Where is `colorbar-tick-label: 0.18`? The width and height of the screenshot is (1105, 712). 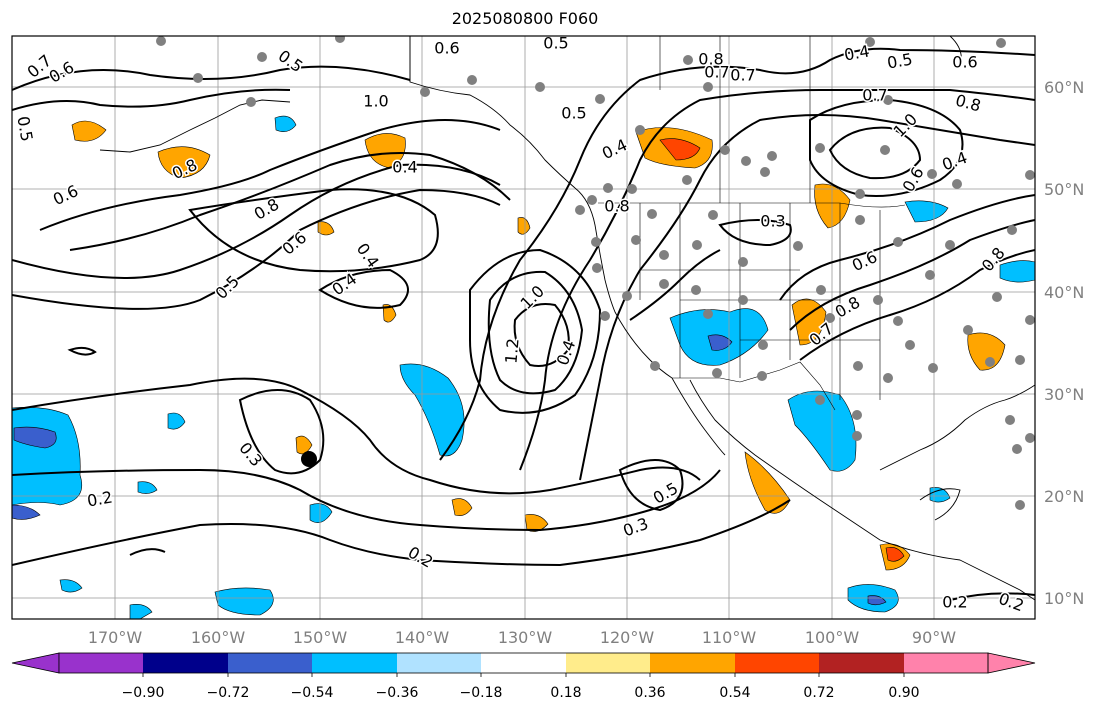 colorbar-tick-label: 0.18 is located at coordinates (565, 693).